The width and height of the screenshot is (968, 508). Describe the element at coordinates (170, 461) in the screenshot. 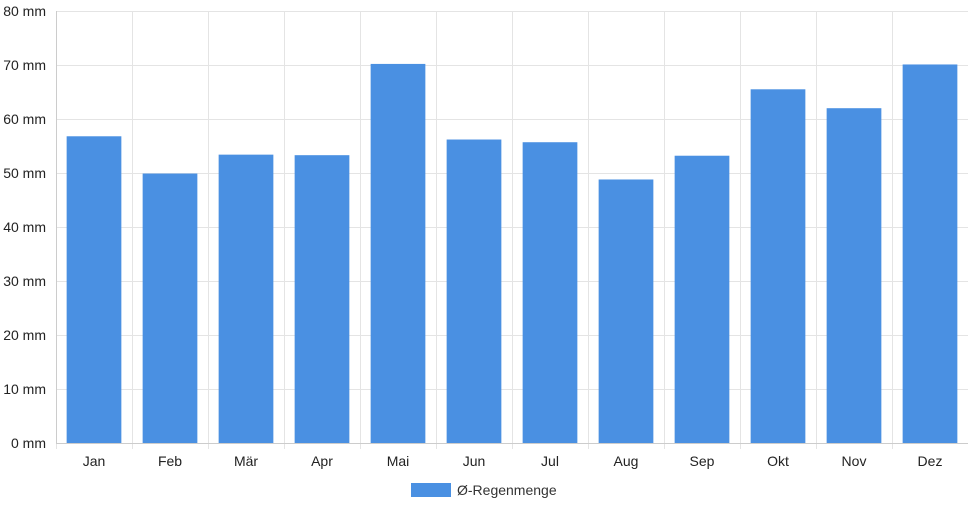

I see `x-tick-label: Feb` at that location.